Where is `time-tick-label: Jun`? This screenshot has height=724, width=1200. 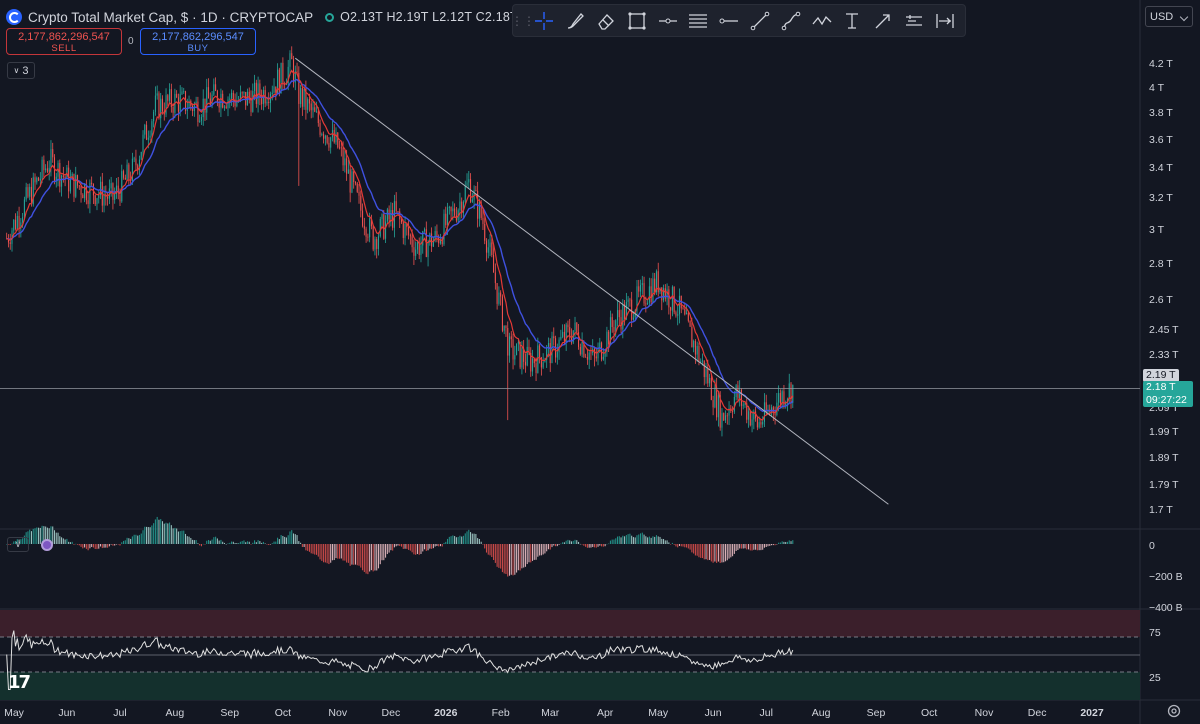
time-tick-label: Jun is located at coordinates (713, 713).